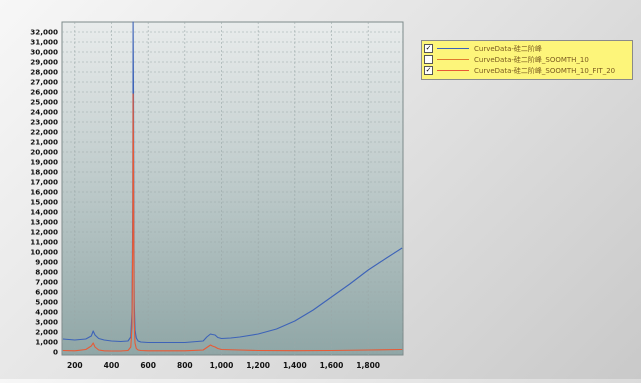 Image resolution: width=641 pixels, height=383 pixels. What do you see at coordinates (44, 112) in the screenshot?
I see `y-tick-label: 24,000` at bounding box center [44, 112].